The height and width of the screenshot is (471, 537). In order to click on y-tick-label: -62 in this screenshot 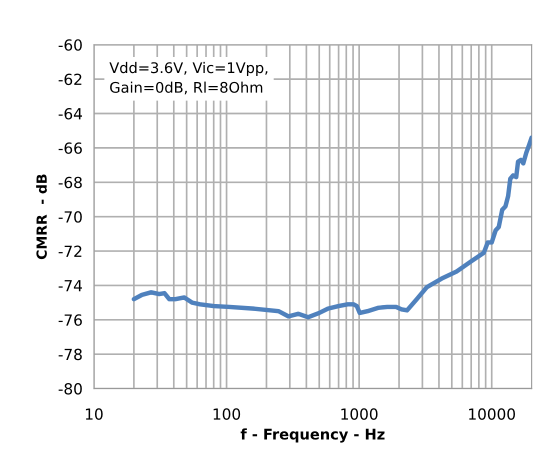, I will do `click(70, 80)`.